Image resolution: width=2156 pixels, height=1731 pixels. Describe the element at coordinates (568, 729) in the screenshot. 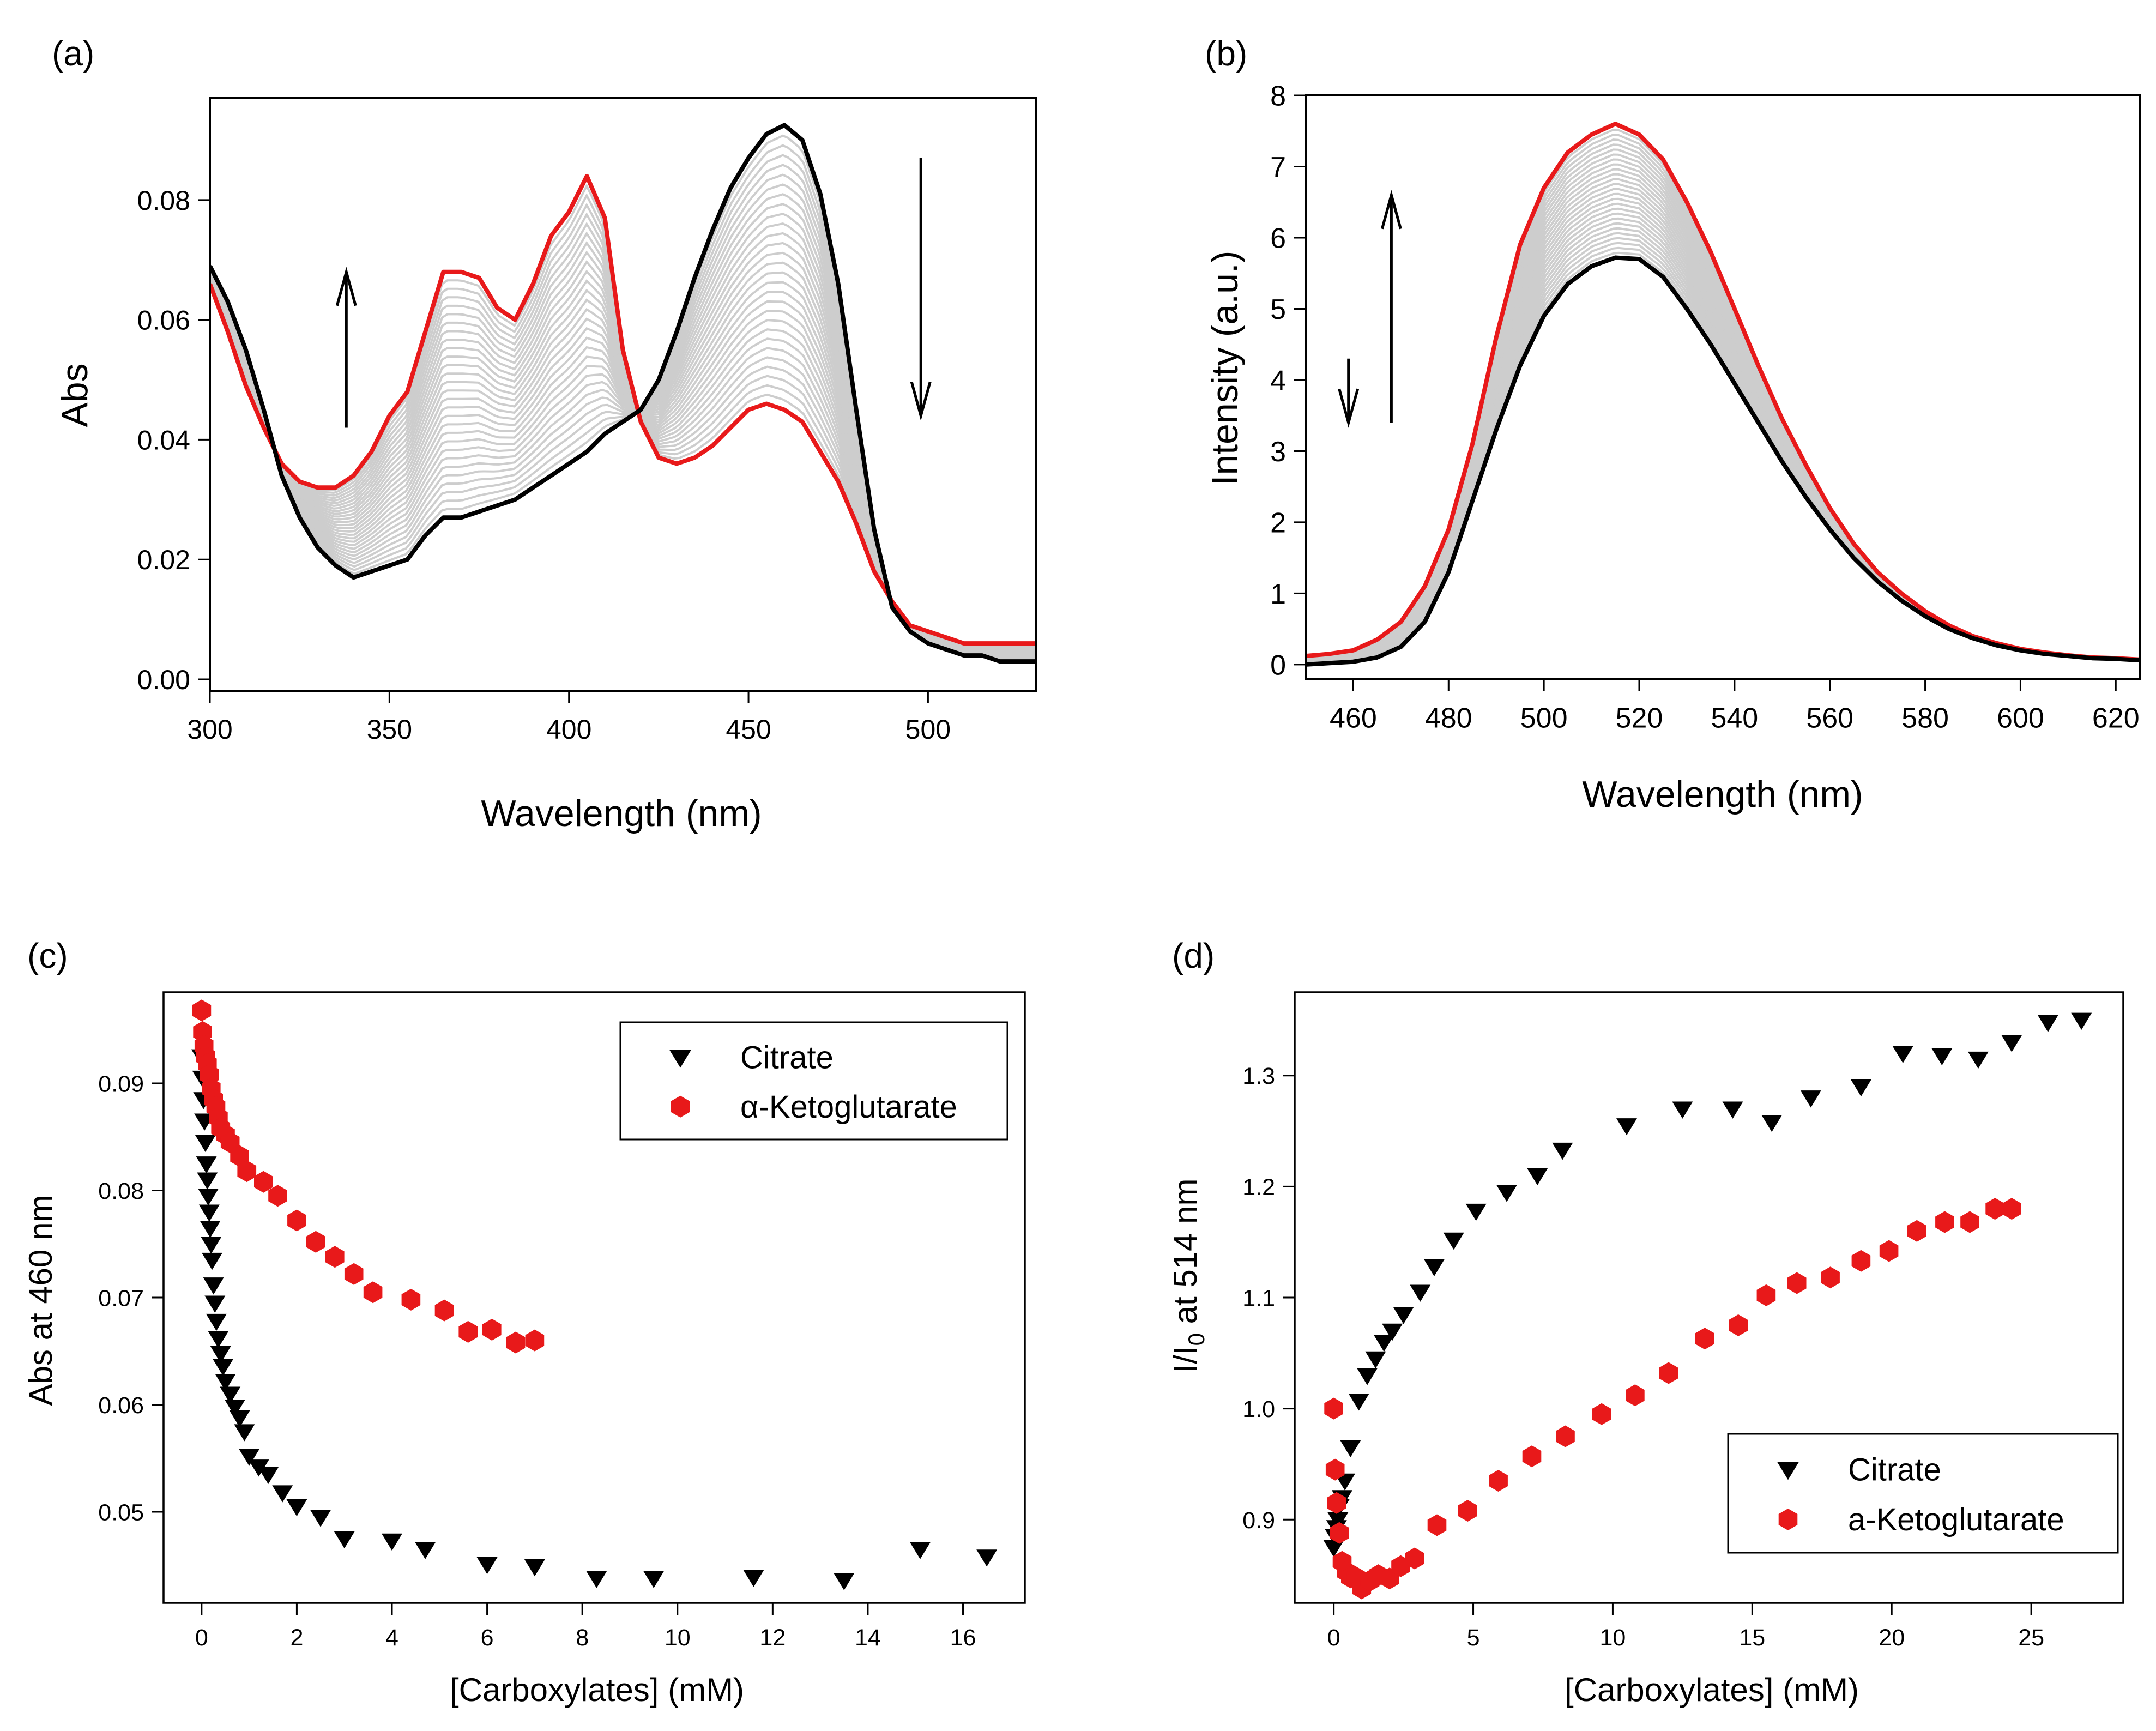

I see `a-xtick-label: 400` at that location.